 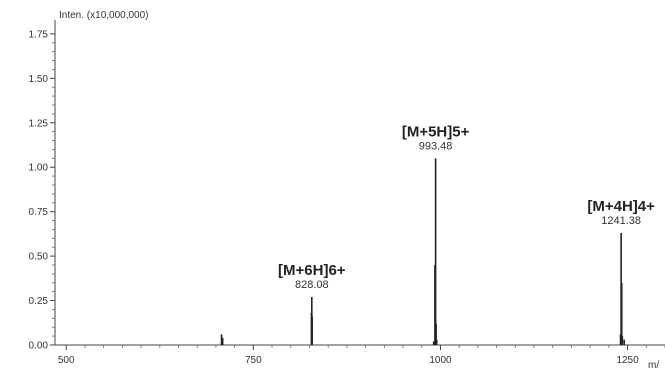 I want to click on x-tick-label: 1000, so click(x=440, y=360).